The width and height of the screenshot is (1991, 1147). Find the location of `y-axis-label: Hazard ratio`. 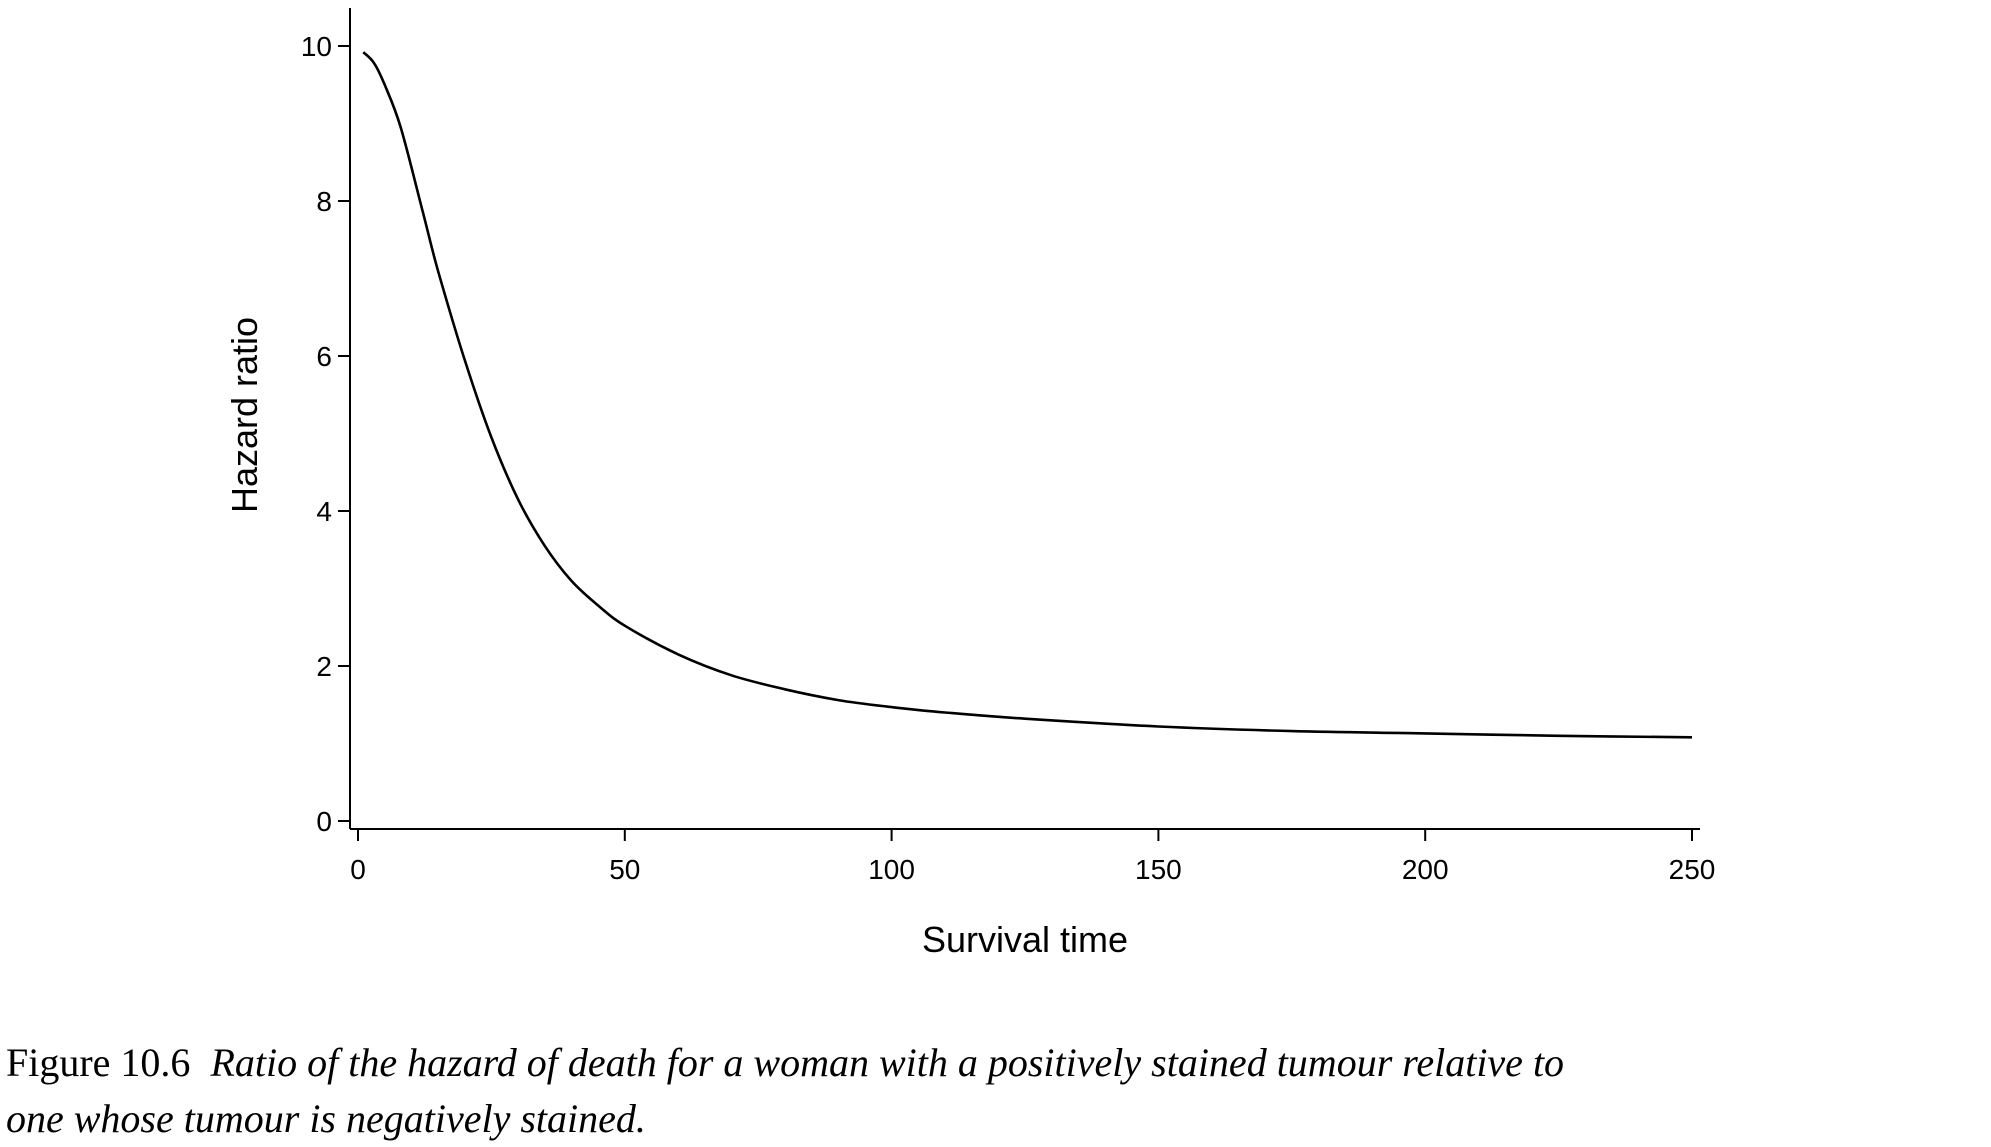

y-axis-label: Hazard ratio is located at coordinates (244, 415).